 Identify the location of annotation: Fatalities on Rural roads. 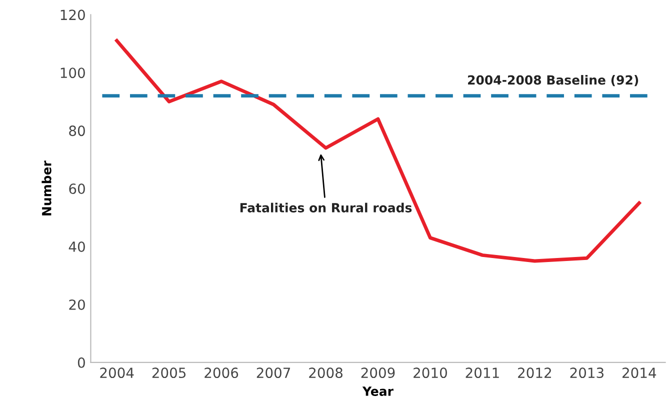
(326, 207).